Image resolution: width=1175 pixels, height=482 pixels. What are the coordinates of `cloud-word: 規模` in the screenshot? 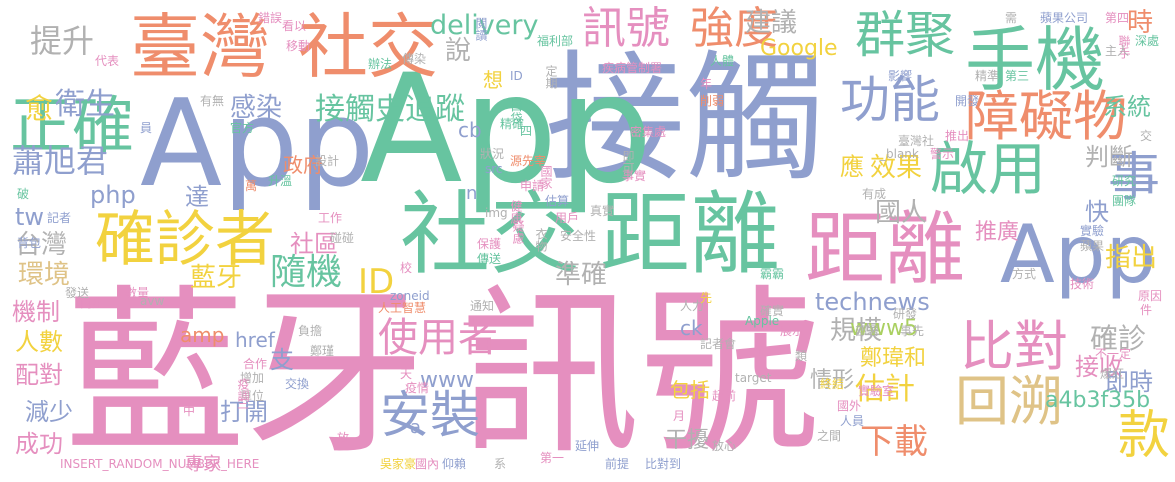 It's located at (856, 331).